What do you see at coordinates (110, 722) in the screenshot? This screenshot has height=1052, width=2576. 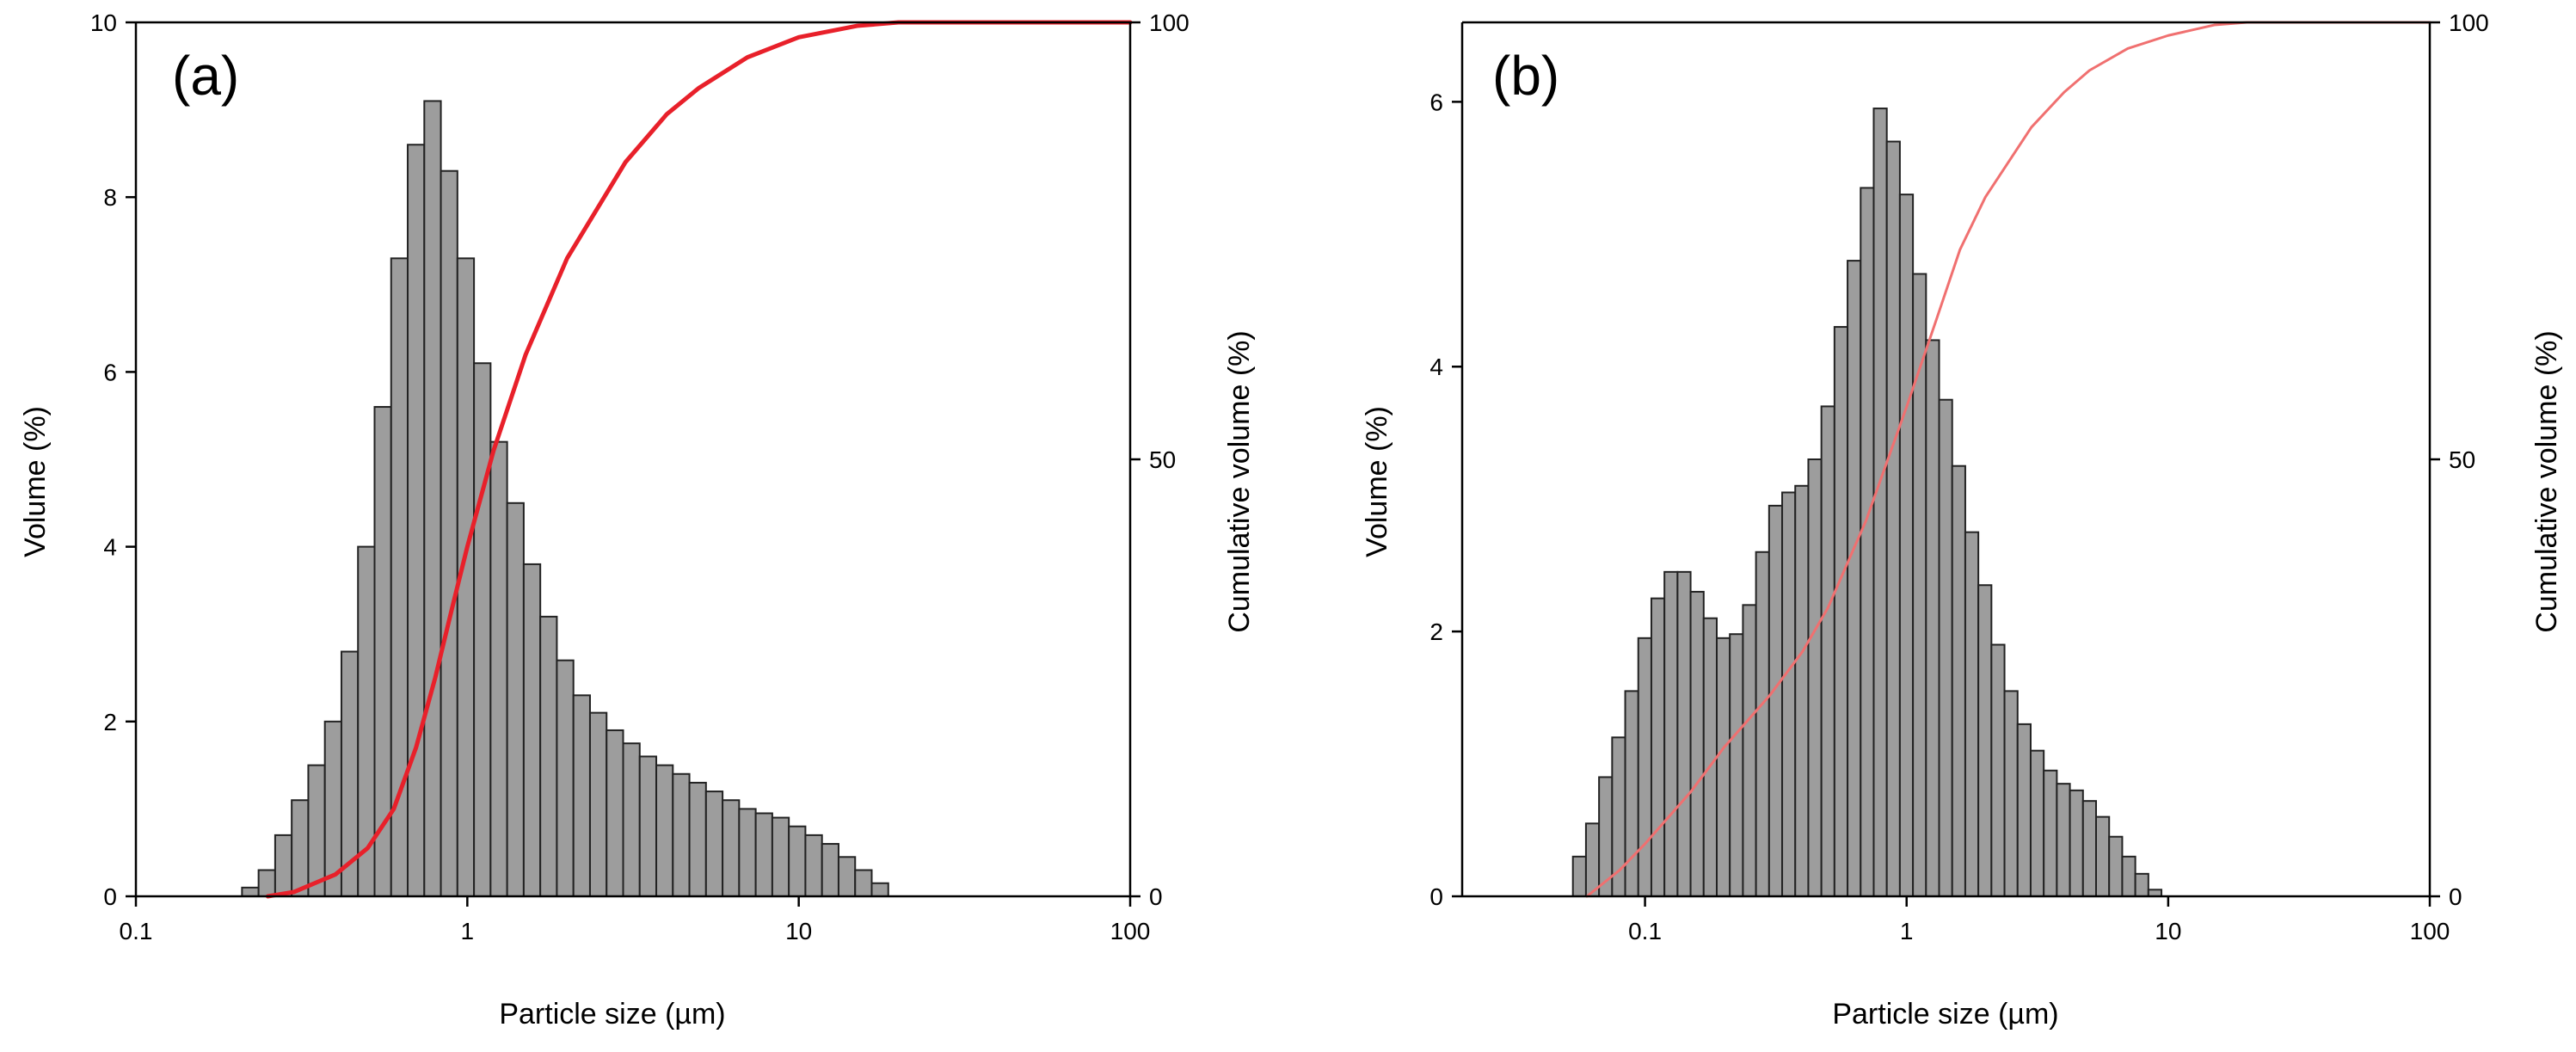 I see `panel-a-y-tick-label: 2` at bounding box center [110, 722].